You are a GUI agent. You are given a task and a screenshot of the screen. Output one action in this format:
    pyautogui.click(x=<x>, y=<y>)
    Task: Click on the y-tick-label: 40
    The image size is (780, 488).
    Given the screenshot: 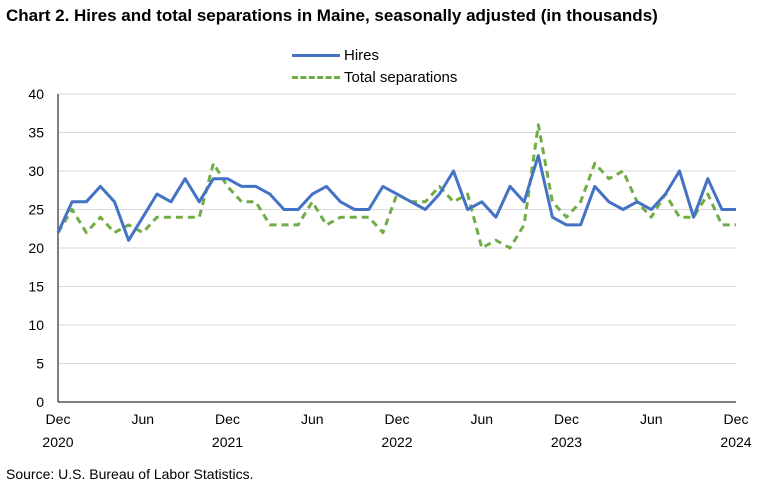 What is the action you would take?
    pyautogui.click(x=36, y=94)
    